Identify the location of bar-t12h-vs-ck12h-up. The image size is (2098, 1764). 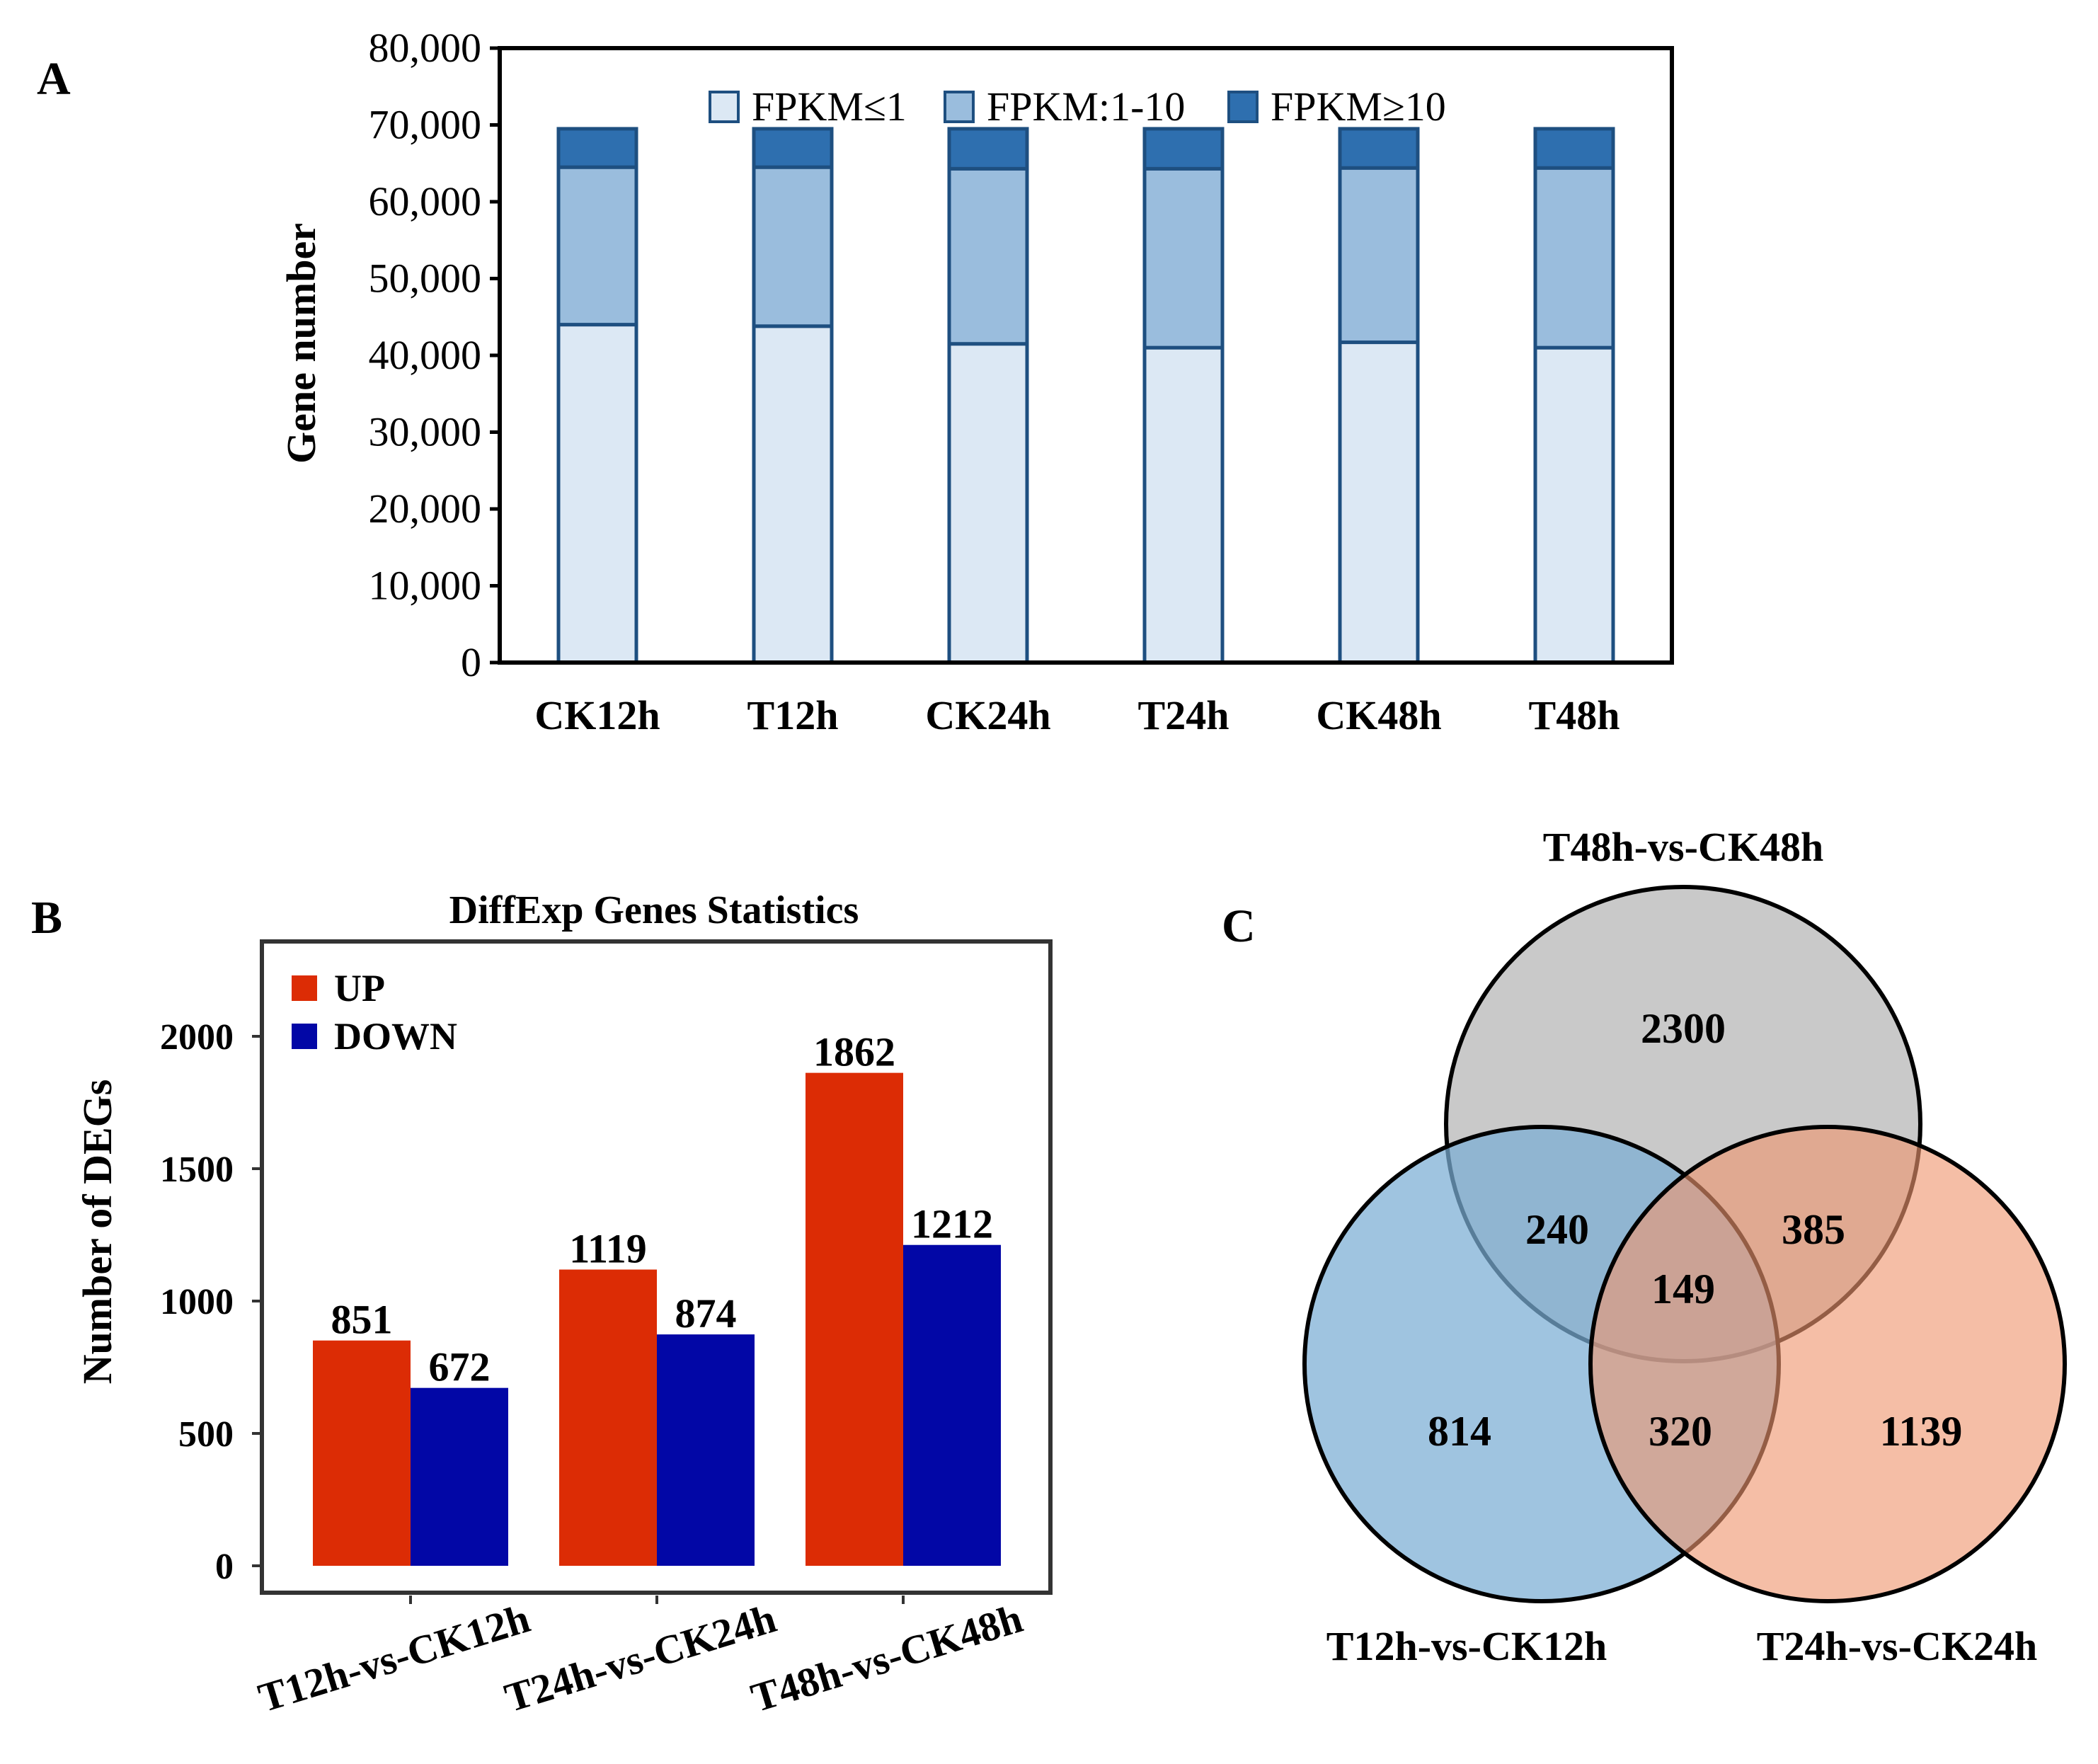
(362, 1453).